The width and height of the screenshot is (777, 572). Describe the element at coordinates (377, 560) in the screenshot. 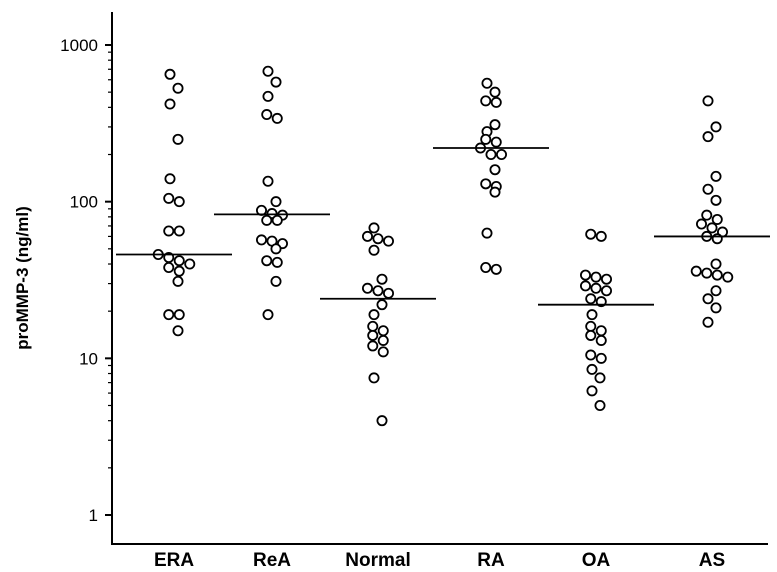

I see `category-label: Normal` at that location.